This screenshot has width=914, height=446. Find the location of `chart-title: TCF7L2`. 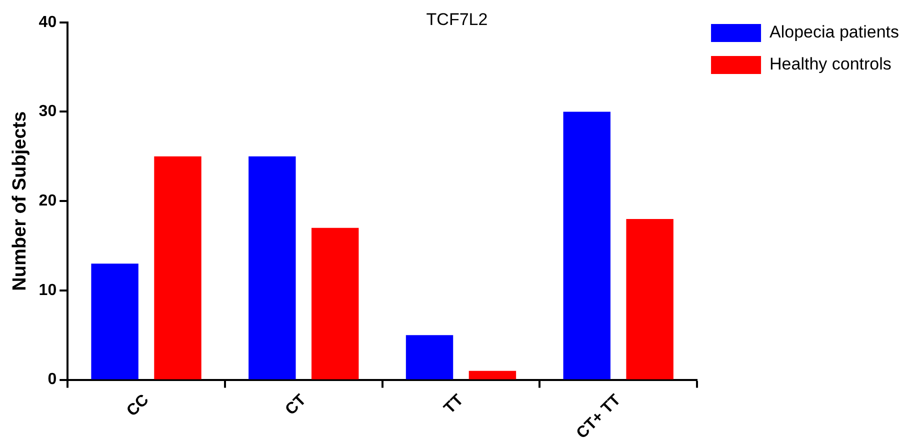

chart-title: TCF7L2 is located at coordinates (457, 19).